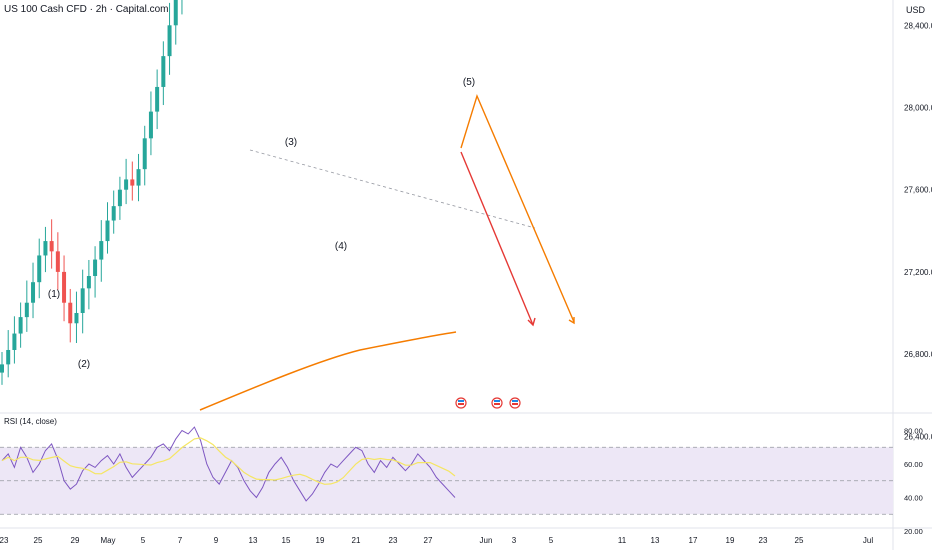  I want to click on wave-label: (4), so click(341, 246).